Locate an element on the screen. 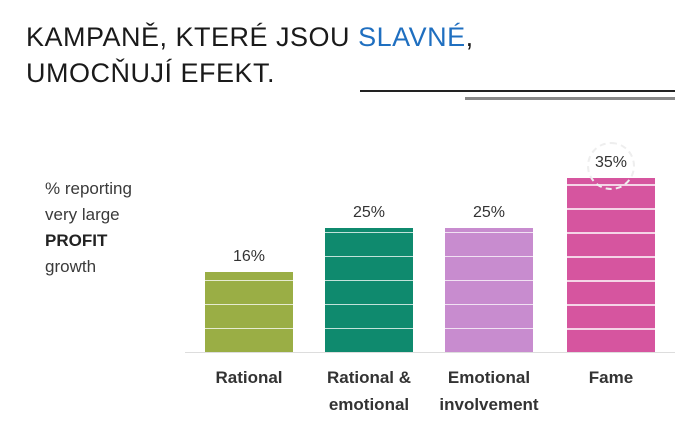 The height and width of the screenshot is (431, 700). x-tick-label: Rational & emotional is located at coordinates (369, 391).